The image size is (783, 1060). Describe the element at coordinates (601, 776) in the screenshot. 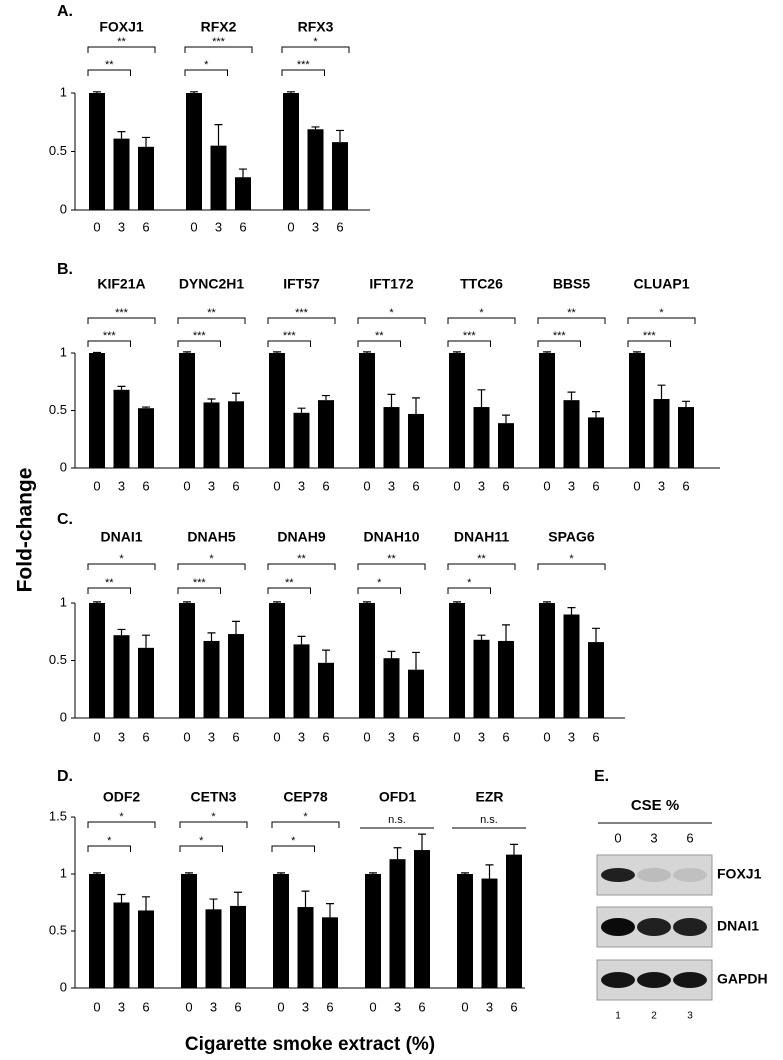

I see `panel-label: E.` at that location.